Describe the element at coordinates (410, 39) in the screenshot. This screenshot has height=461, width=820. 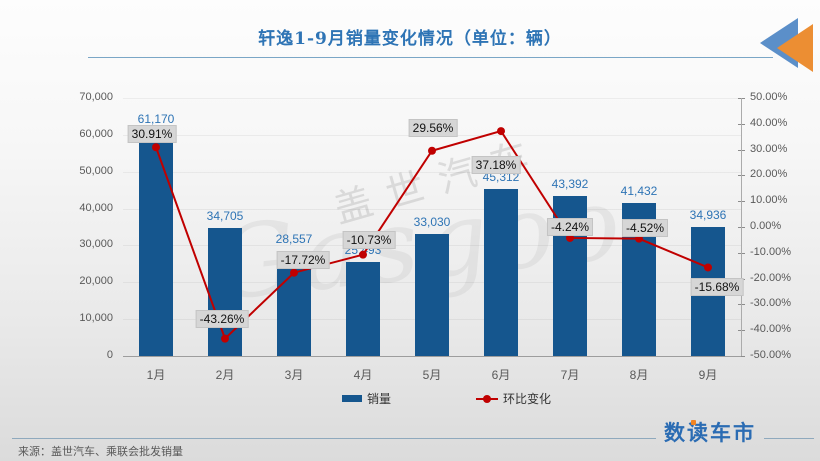
I see `chart-title: 轩逸1-9月销量变化情况（单位：辆）` at that location.